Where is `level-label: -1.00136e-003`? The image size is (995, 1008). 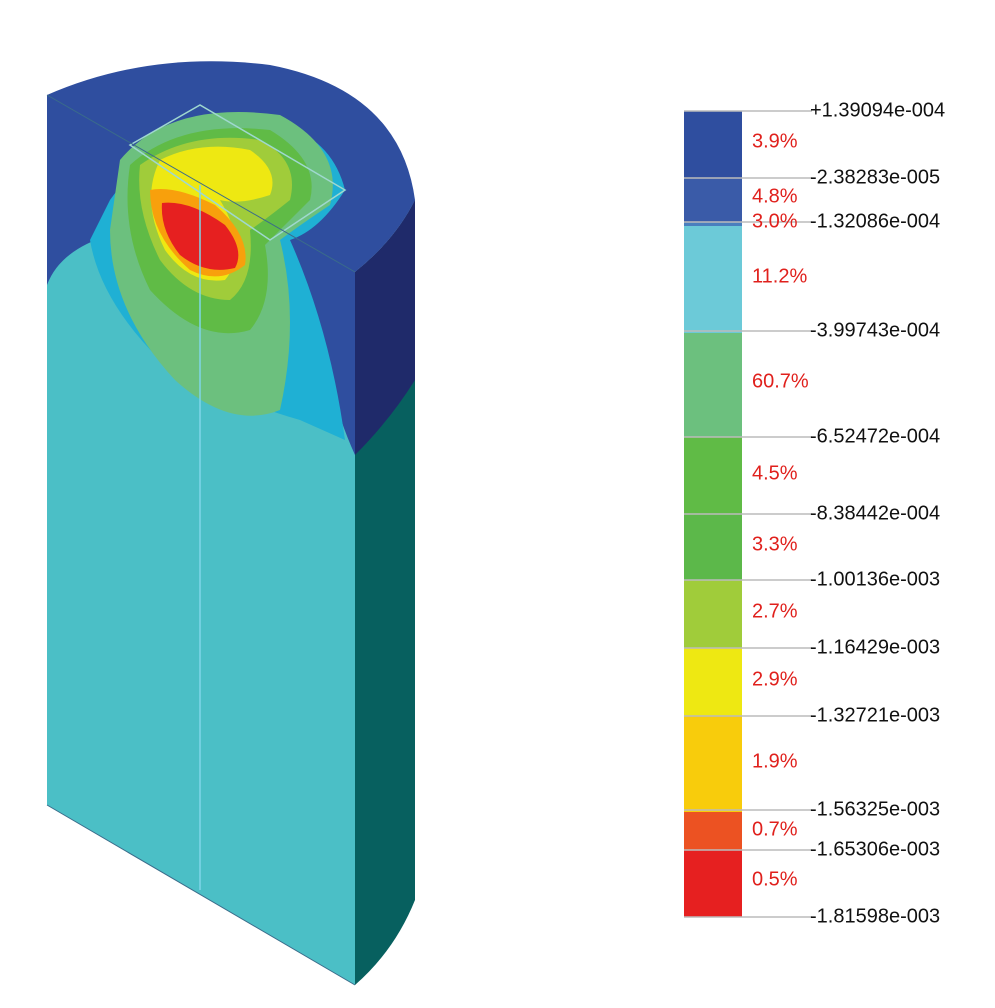
level-label: -1.00136e-003 is located at coordinates (875, 579).